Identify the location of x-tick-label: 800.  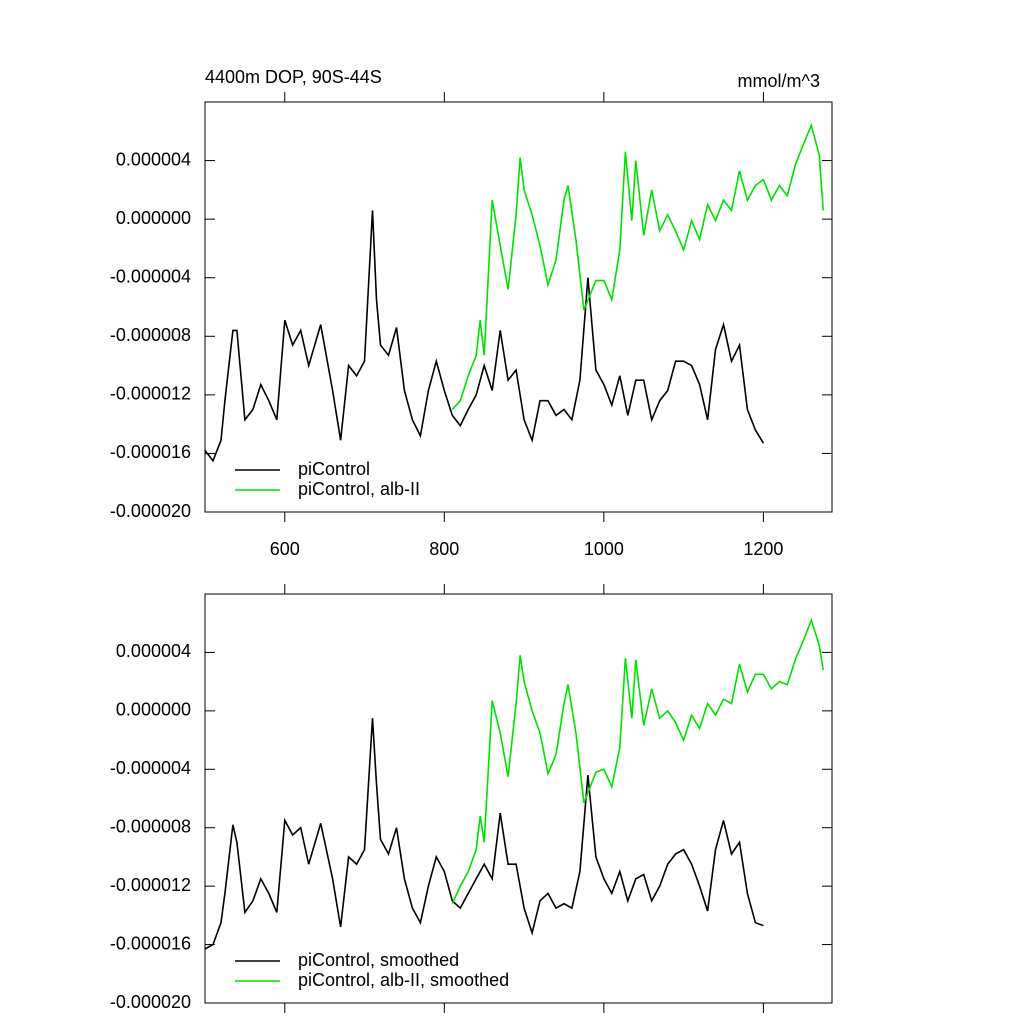
(444, 549).